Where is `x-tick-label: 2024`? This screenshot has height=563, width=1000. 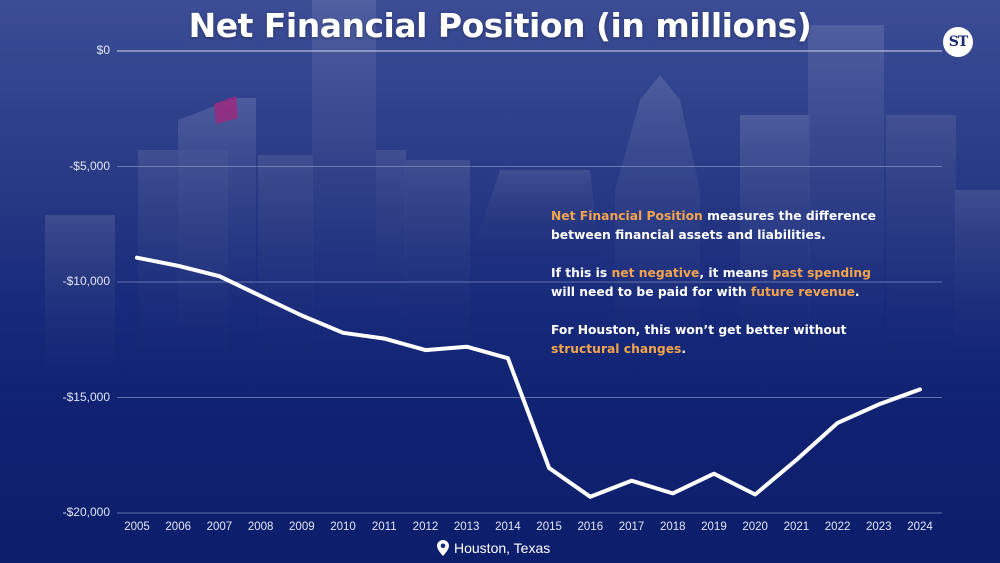 x-tick-label: 2024 is located at coordinates (920, 527).